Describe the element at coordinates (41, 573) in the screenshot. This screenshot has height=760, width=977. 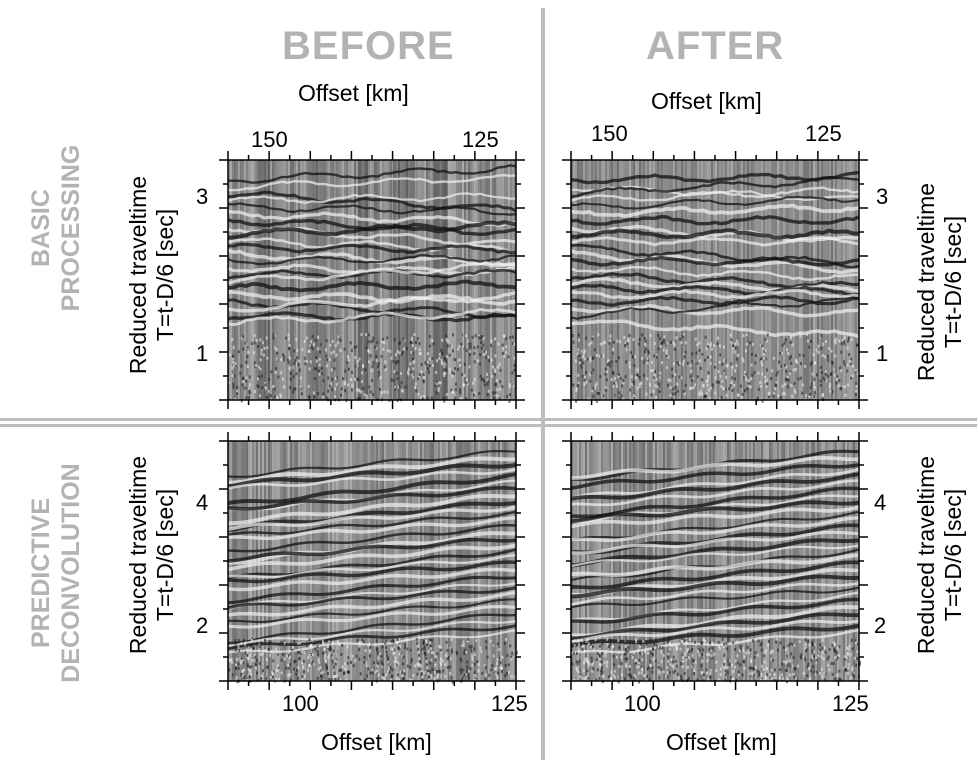
I see `row-title-decon-line1: PREDICTIVE` at that location.